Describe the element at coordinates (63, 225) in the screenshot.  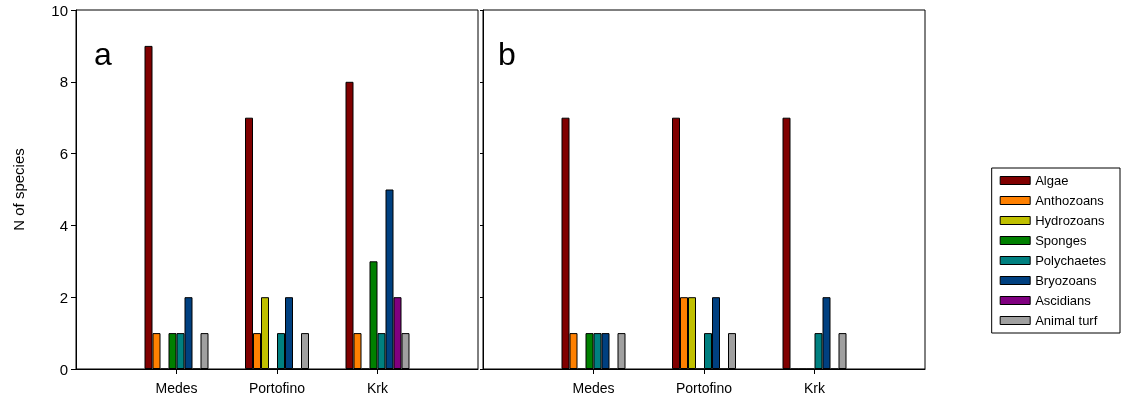
I see `y-tick-label: 4` at that location.